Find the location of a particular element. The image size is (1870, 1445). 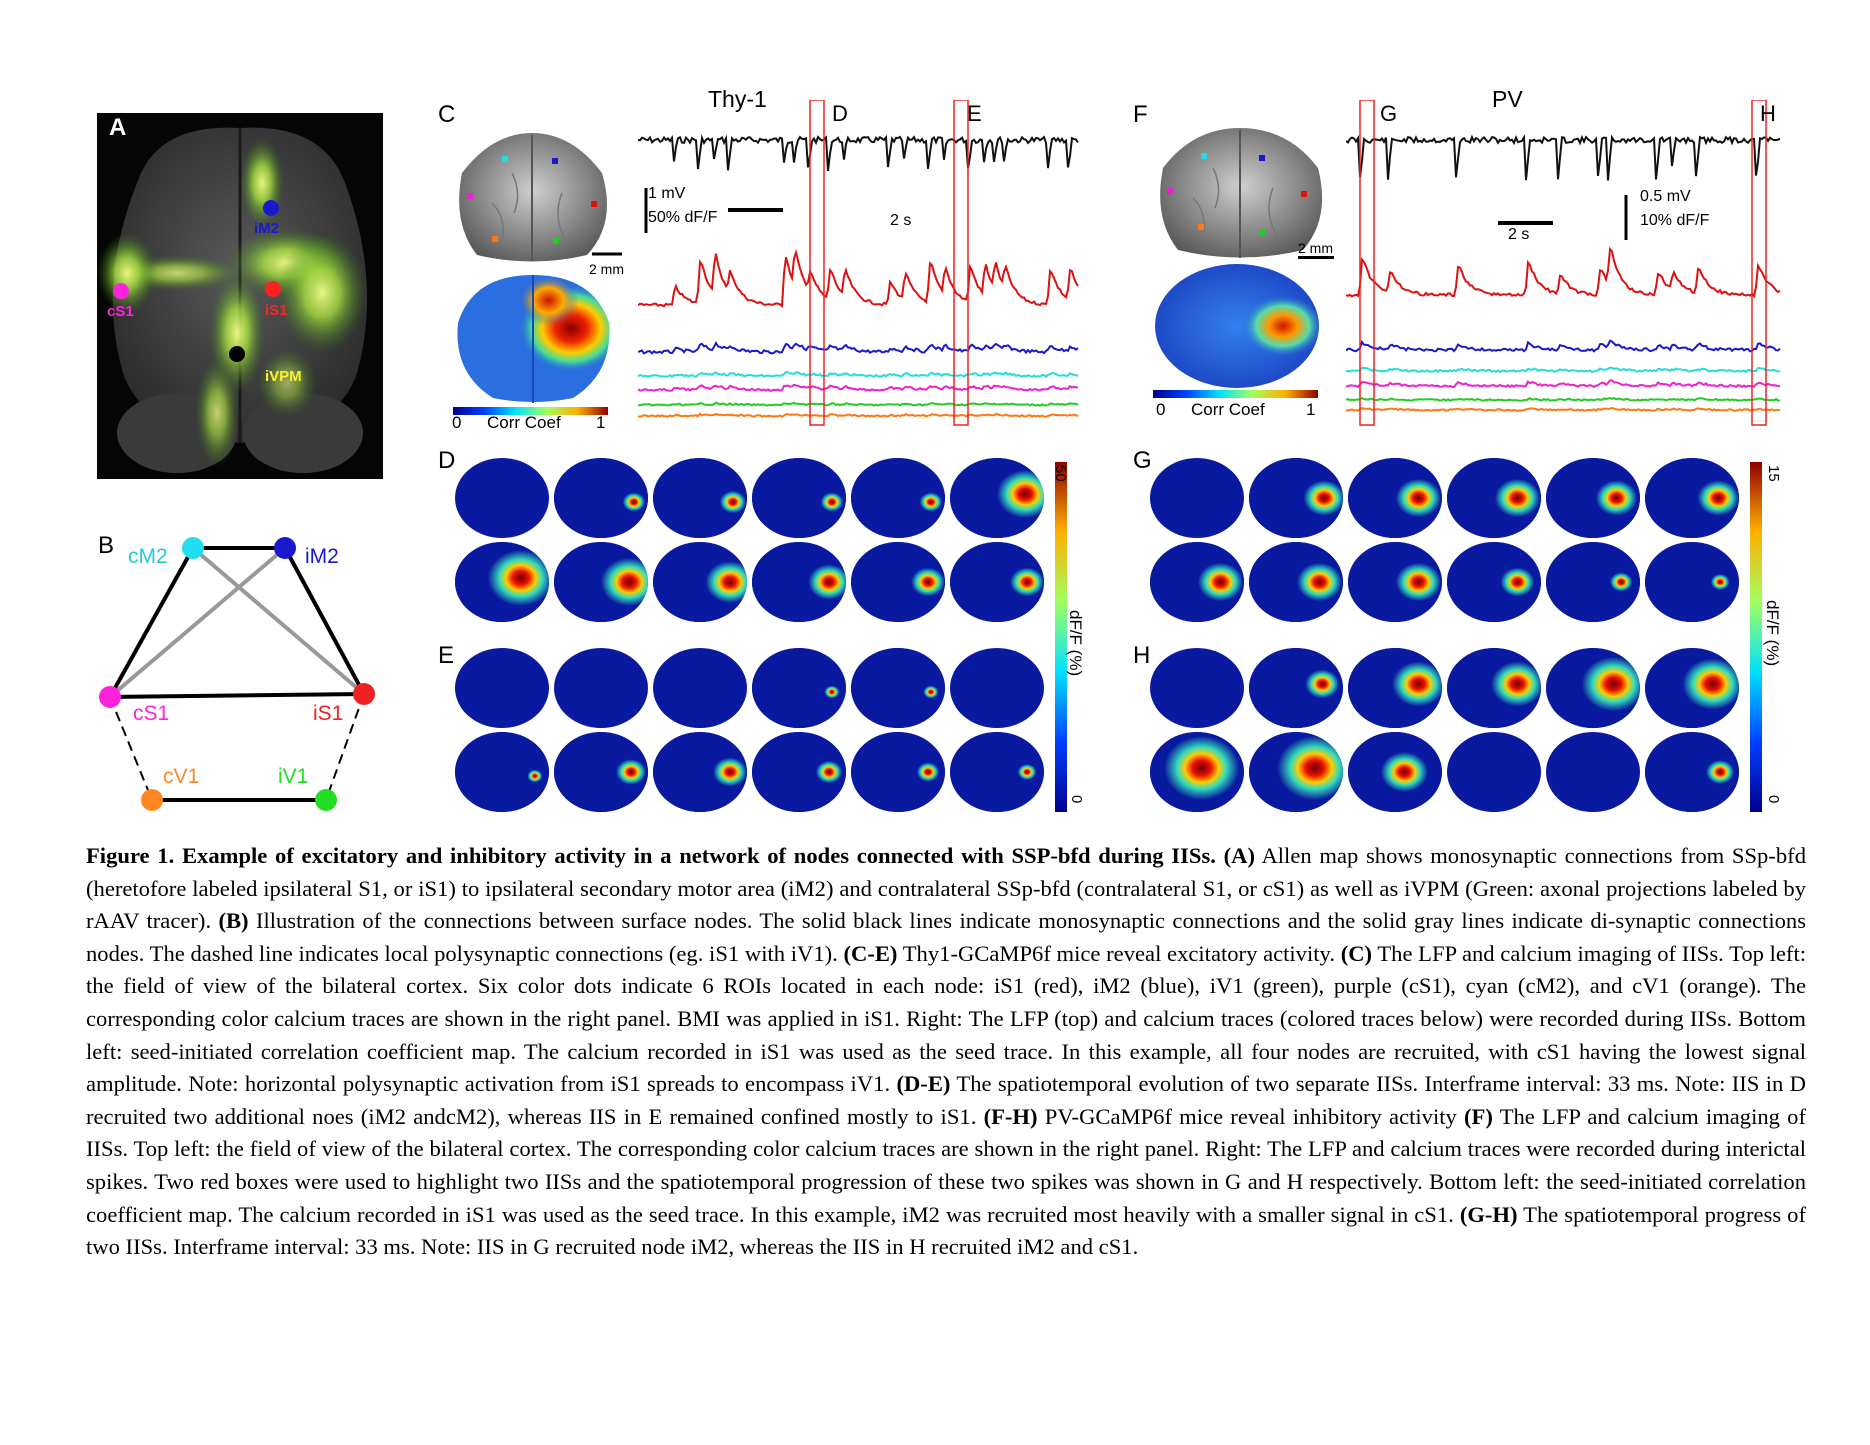

panel-c-fov is located at coordinates (540, 197).